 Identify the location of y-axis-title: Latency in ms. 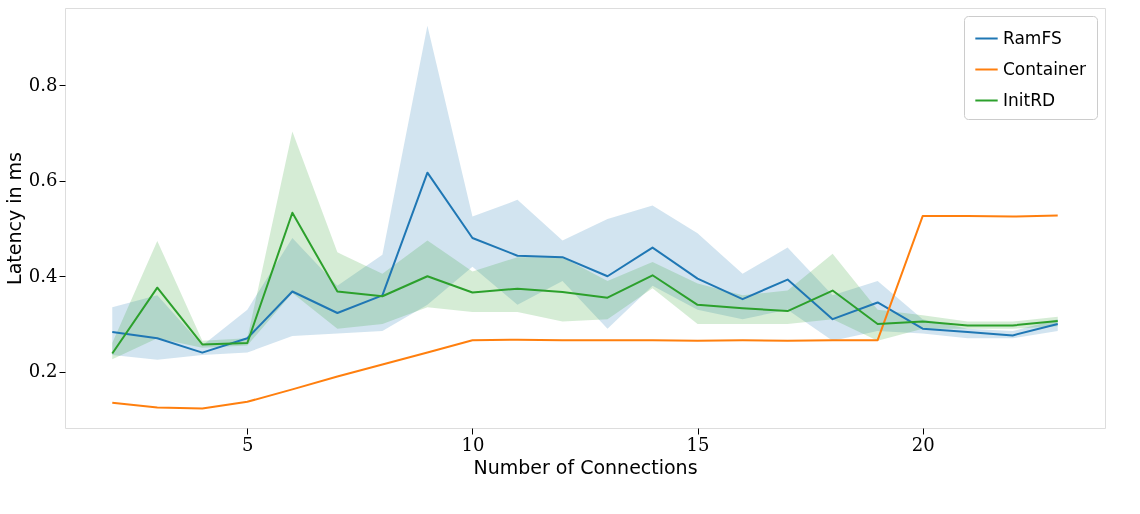
(13, 218).